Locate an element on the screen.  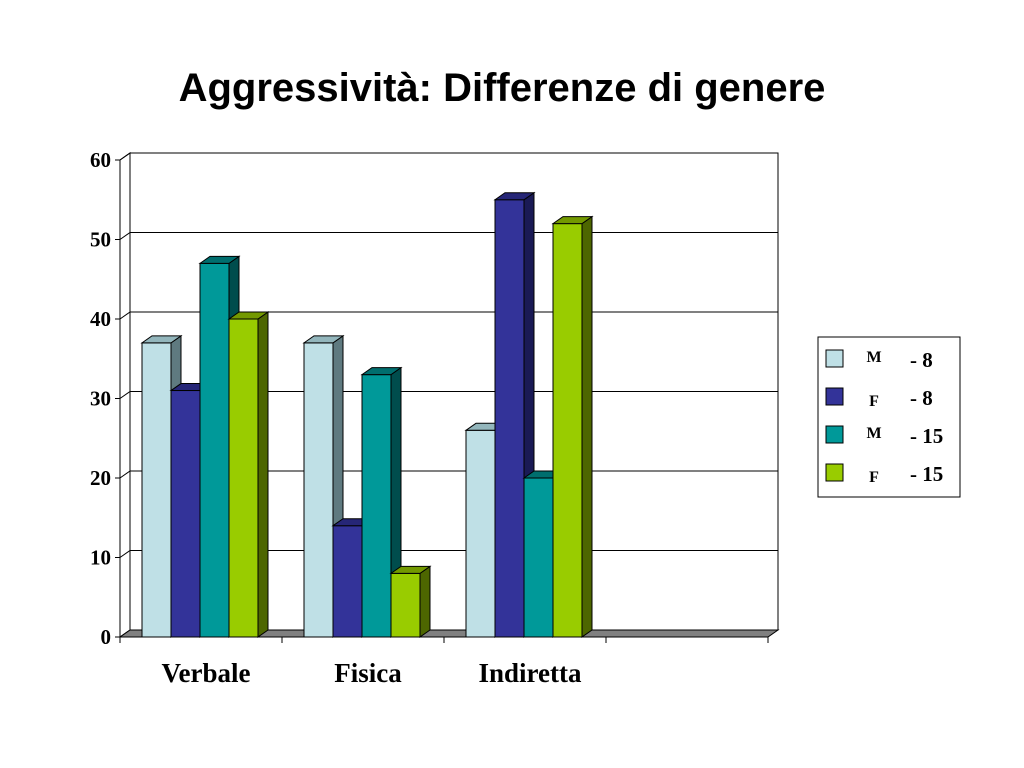
x-category-label: Fisica is located at coordinates (368, 673).